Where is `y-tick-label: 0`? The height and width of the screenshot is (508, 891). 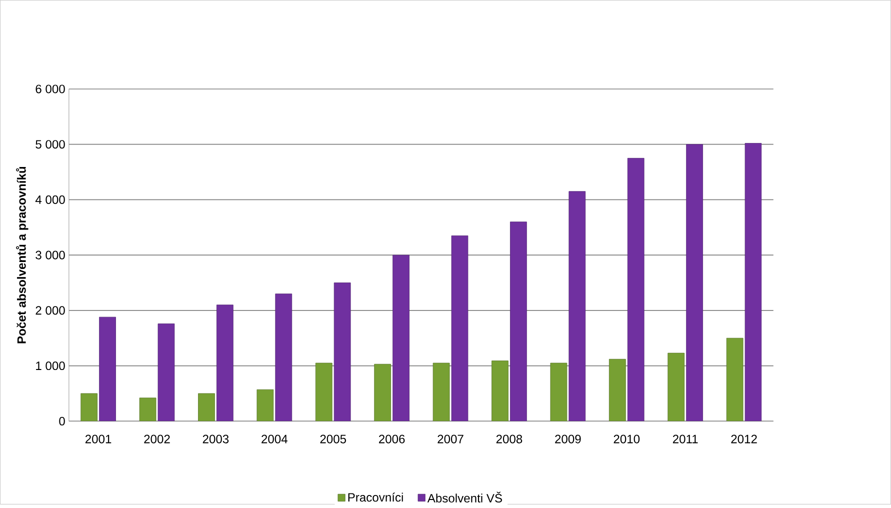
y-tick-label: 0 is located at coordinates (62, 421).